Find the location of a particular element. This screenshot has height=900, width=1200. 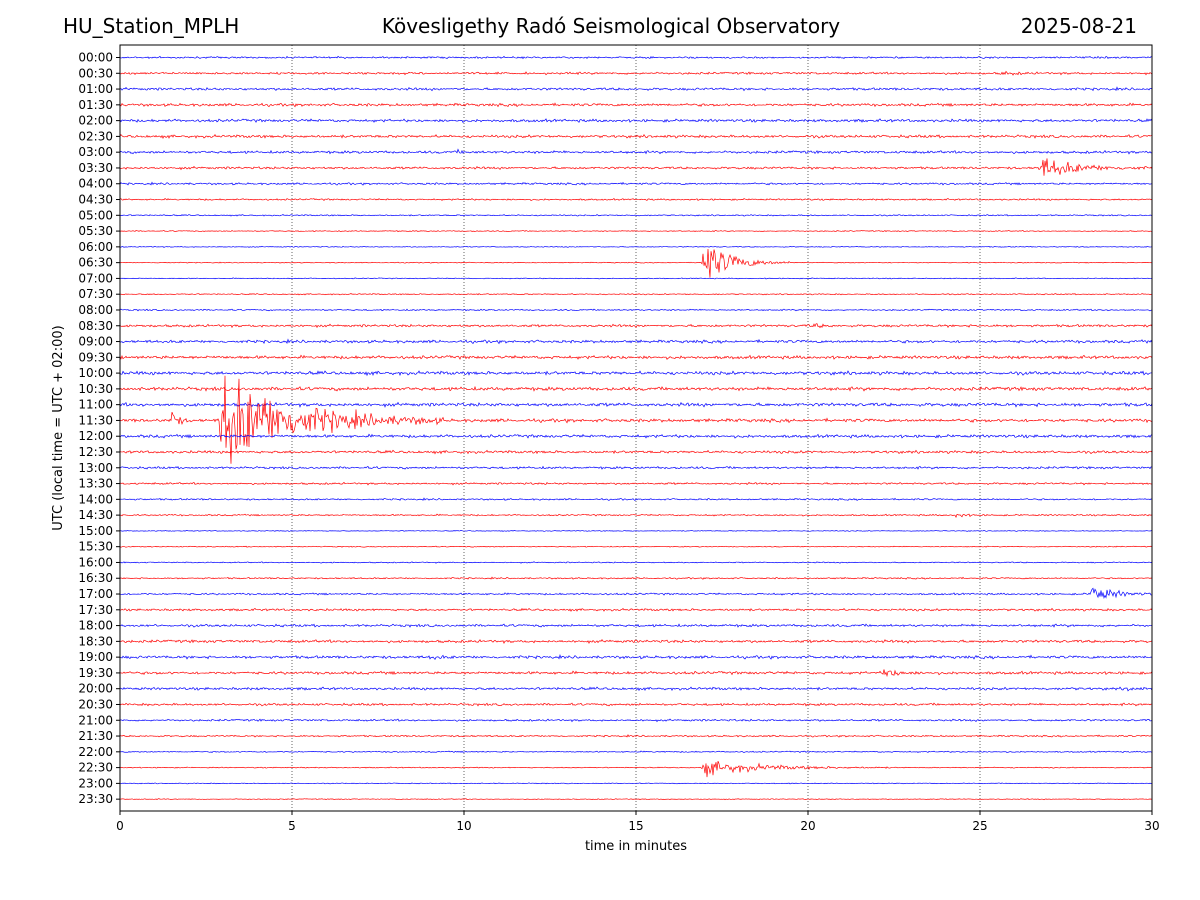

y-tick-label: 06:30 is located at coordinates (95, 263).